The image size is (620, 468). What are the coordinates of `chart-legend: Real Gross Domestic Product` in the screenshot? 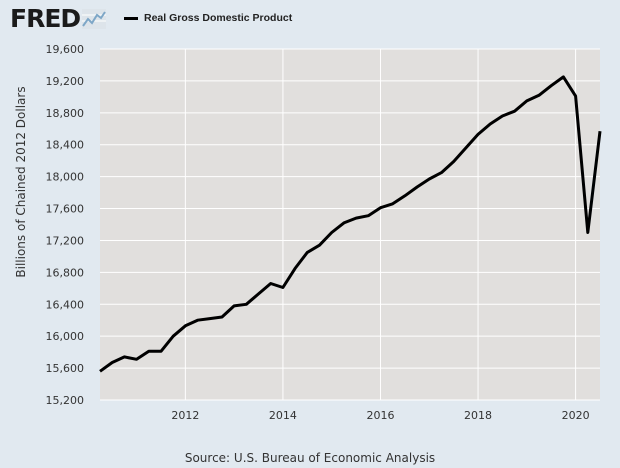 It's located at (208, 18).